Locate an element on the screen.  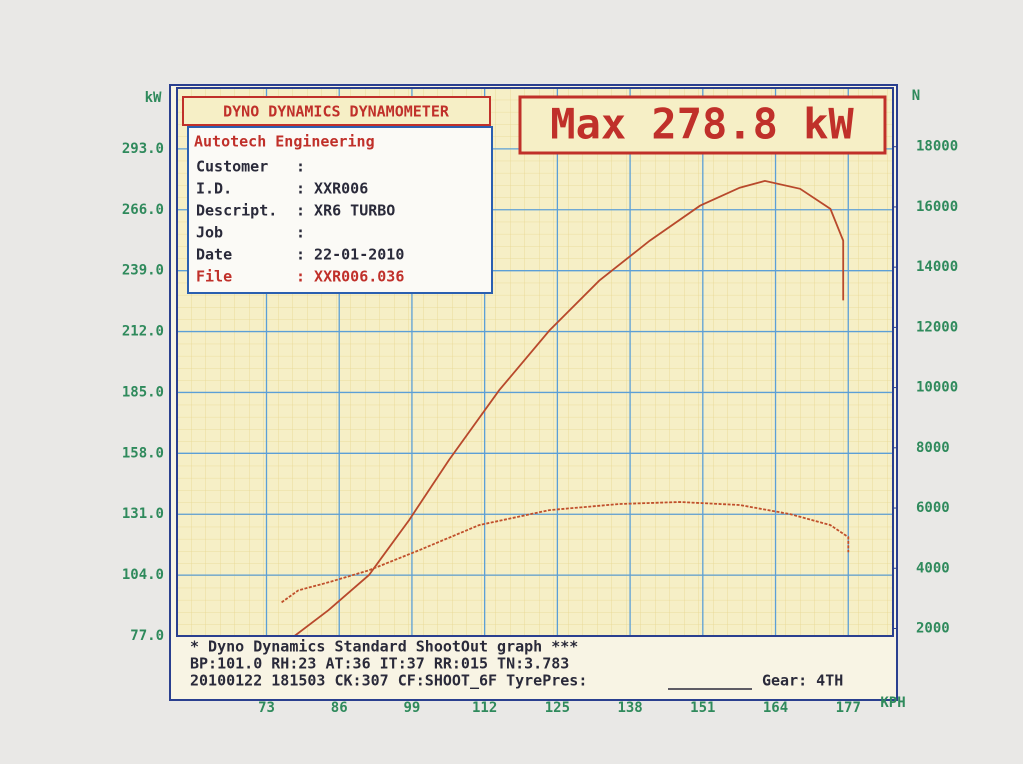
y-tick-label: 212.0 is located at coordinates (143, 332).